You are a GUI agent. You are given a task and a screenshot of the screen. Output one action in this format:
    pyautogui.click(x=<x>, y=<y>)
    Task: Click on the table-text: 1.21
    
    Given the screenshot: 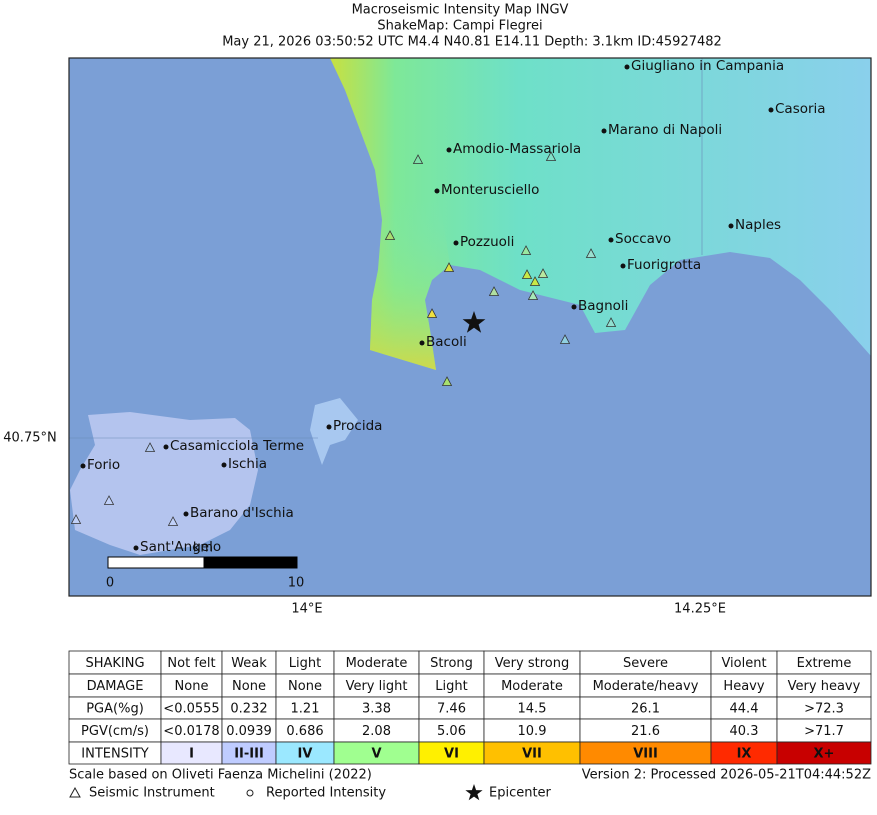 What is the action you would take?
    pyautogui.click(x=305, y=709)
    